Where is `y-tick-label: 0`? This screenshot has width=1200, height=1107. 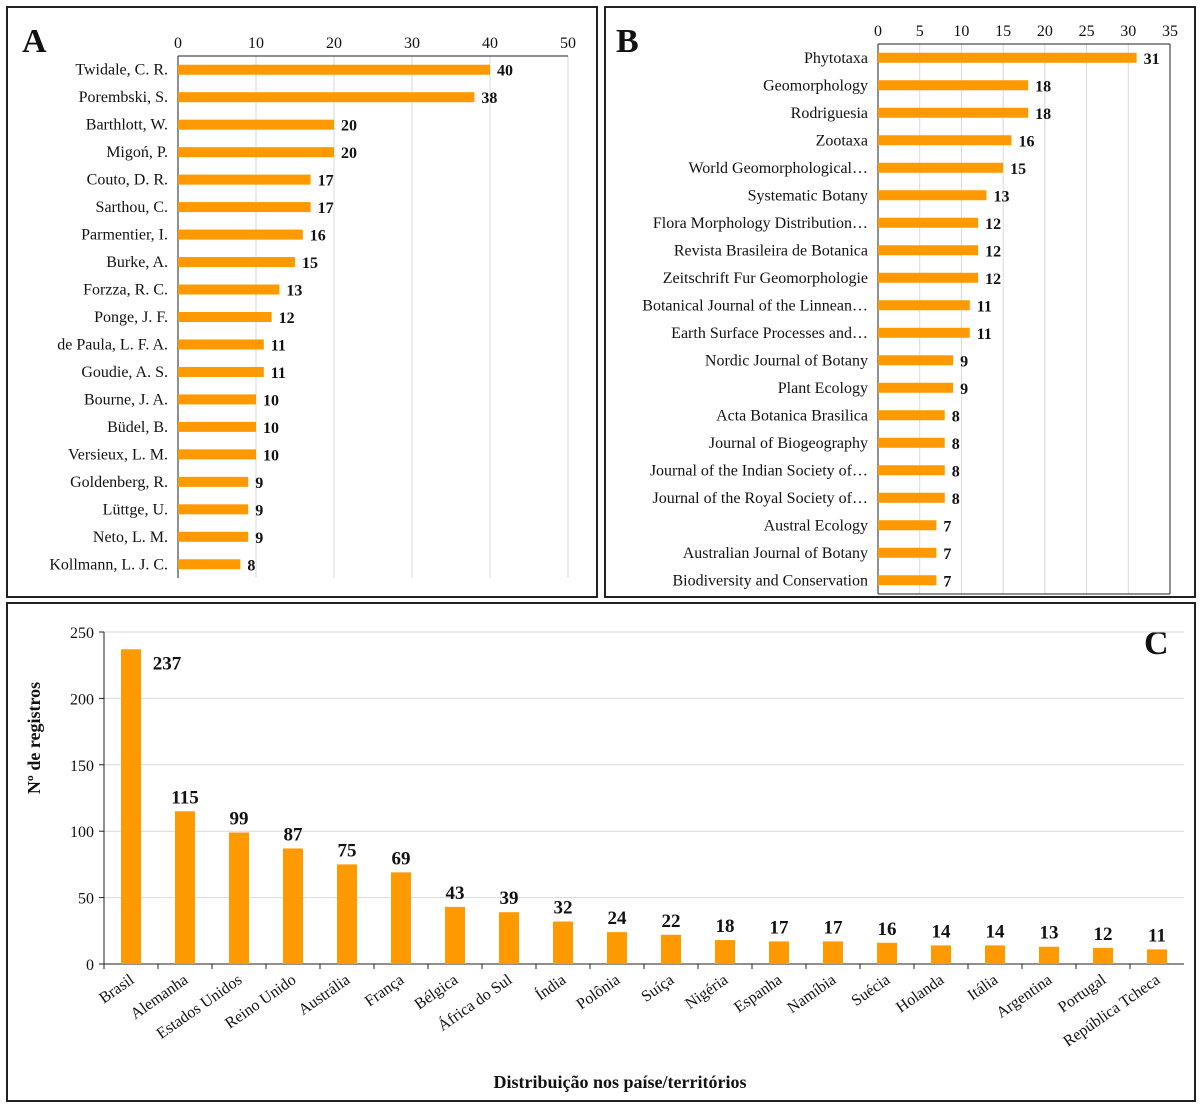 y-tick-label: 0 is located at coordinates (90, 965).